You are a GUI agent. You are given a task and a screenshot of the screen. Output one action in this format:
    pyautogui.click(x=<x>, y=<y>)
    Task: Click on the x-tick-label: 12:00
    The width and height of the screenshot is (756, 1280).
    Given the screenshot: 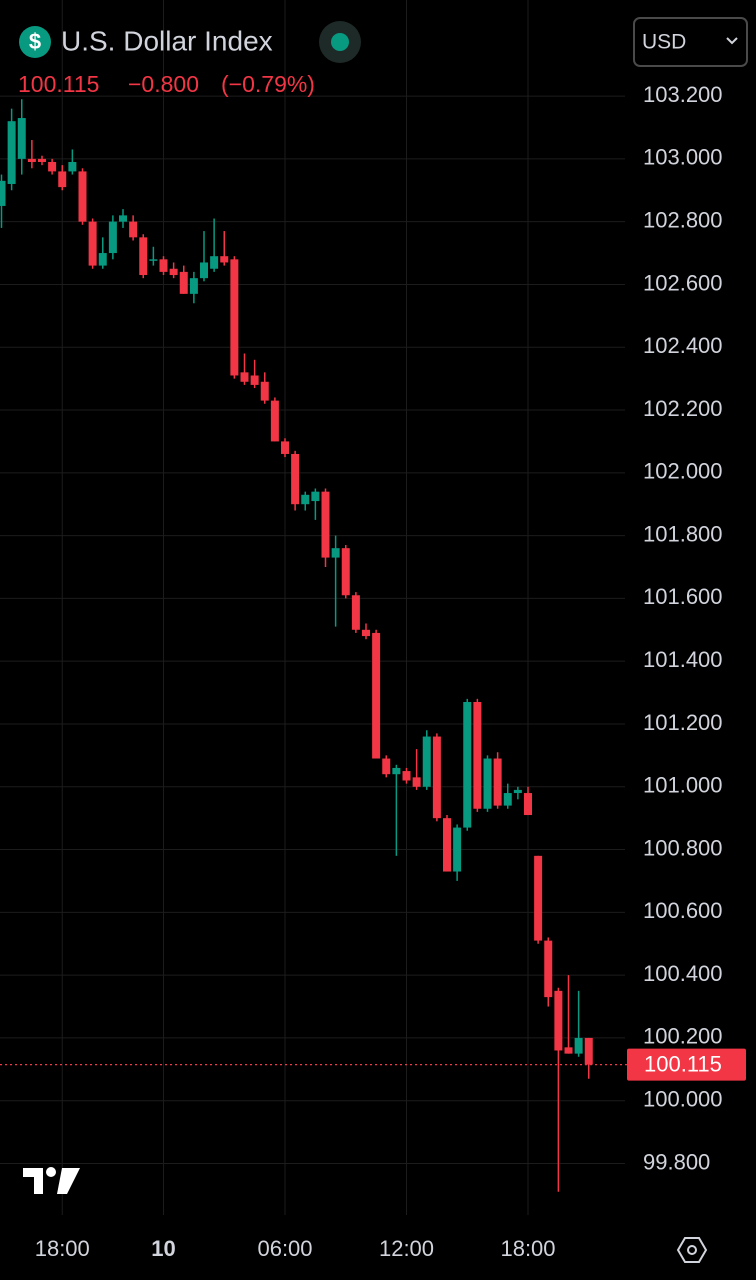 What is the action you would take?
    pyautogui.click(x=406, y=1248)
    